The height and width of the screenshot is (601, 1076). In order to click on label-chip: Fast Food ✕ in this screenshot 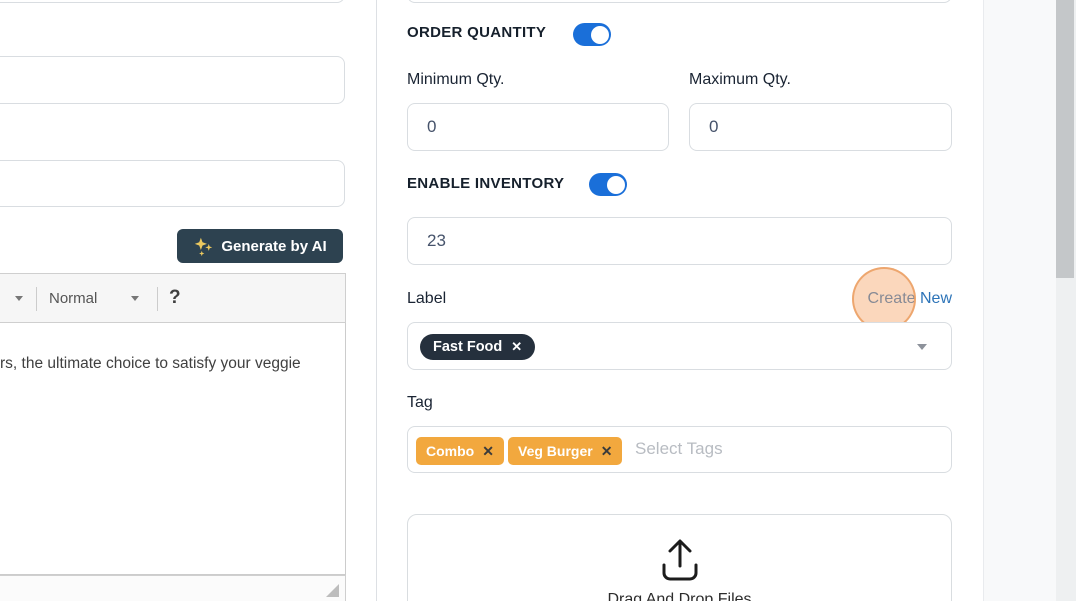, I will do `click(478, 347)`.